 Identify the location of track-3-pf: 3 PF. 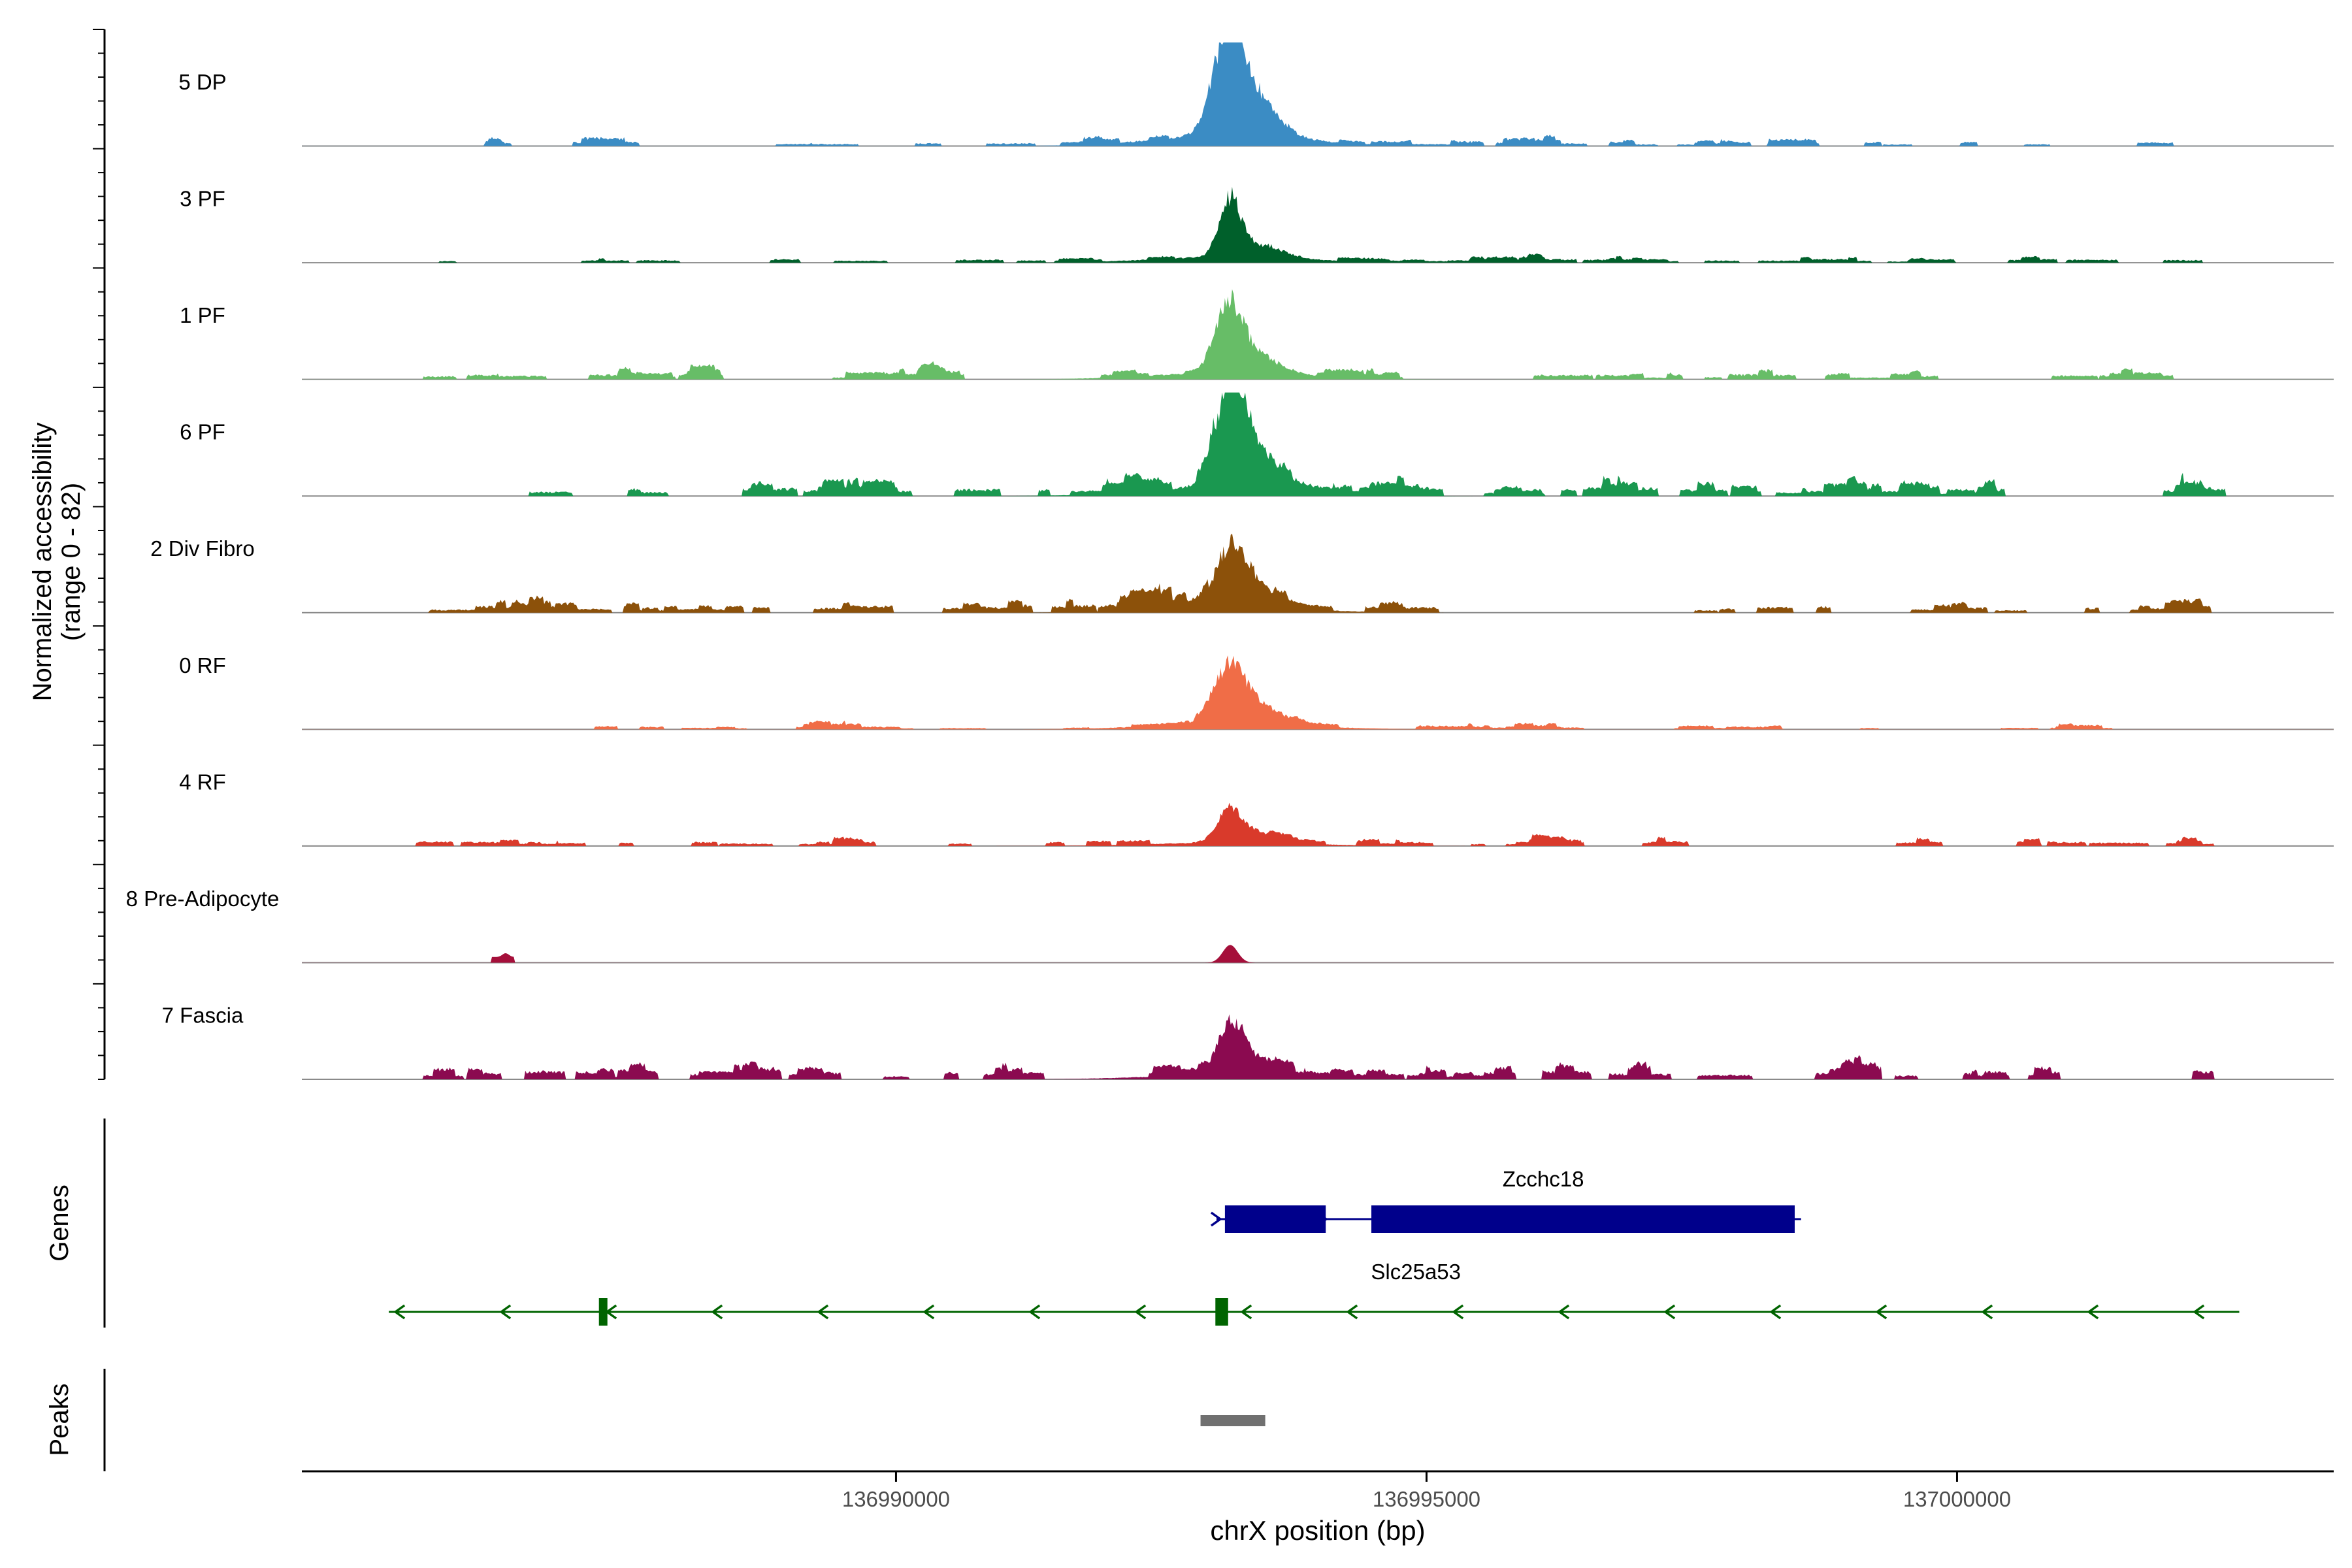
(1257, 225).